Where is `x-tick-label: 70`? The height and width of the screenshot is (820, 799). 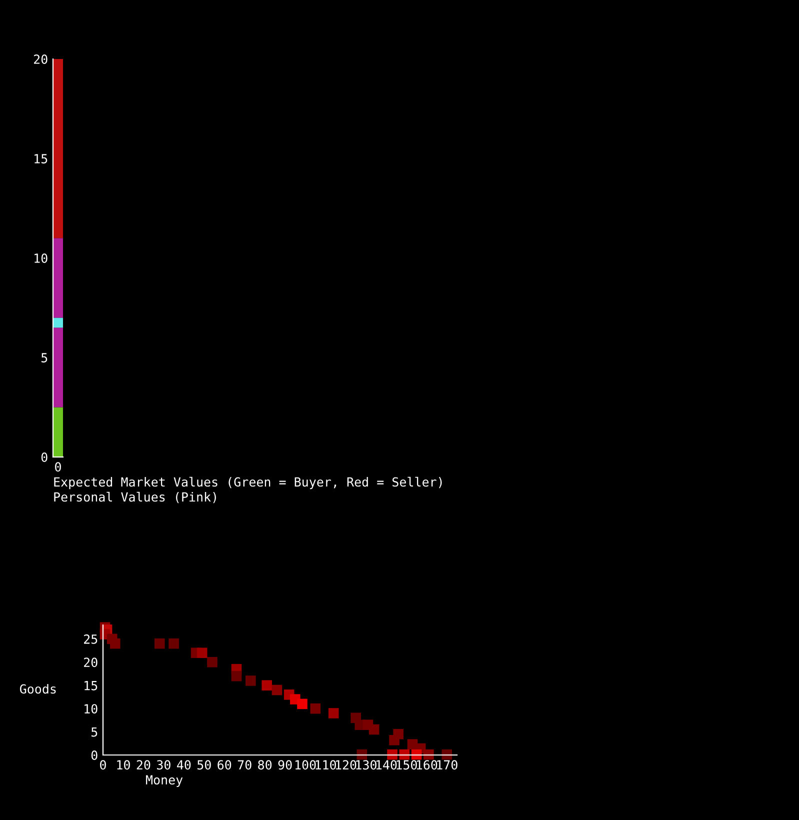
x-tick-label: 70 is located at coordinates (245, 765).